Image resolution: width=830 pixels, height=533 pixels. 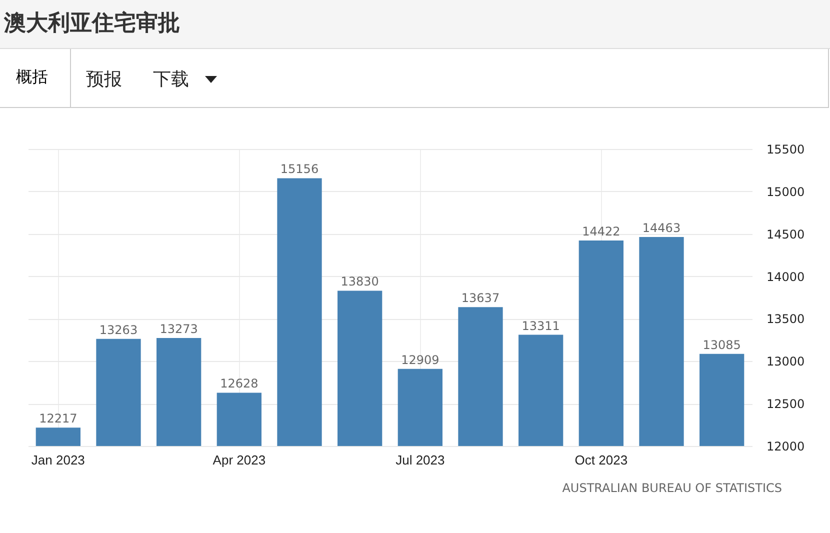 What do you see at coordinates (239, 460) in the screenshot?
I see `x-tick-label: Apr 2023` at bounding box center [239, 460].